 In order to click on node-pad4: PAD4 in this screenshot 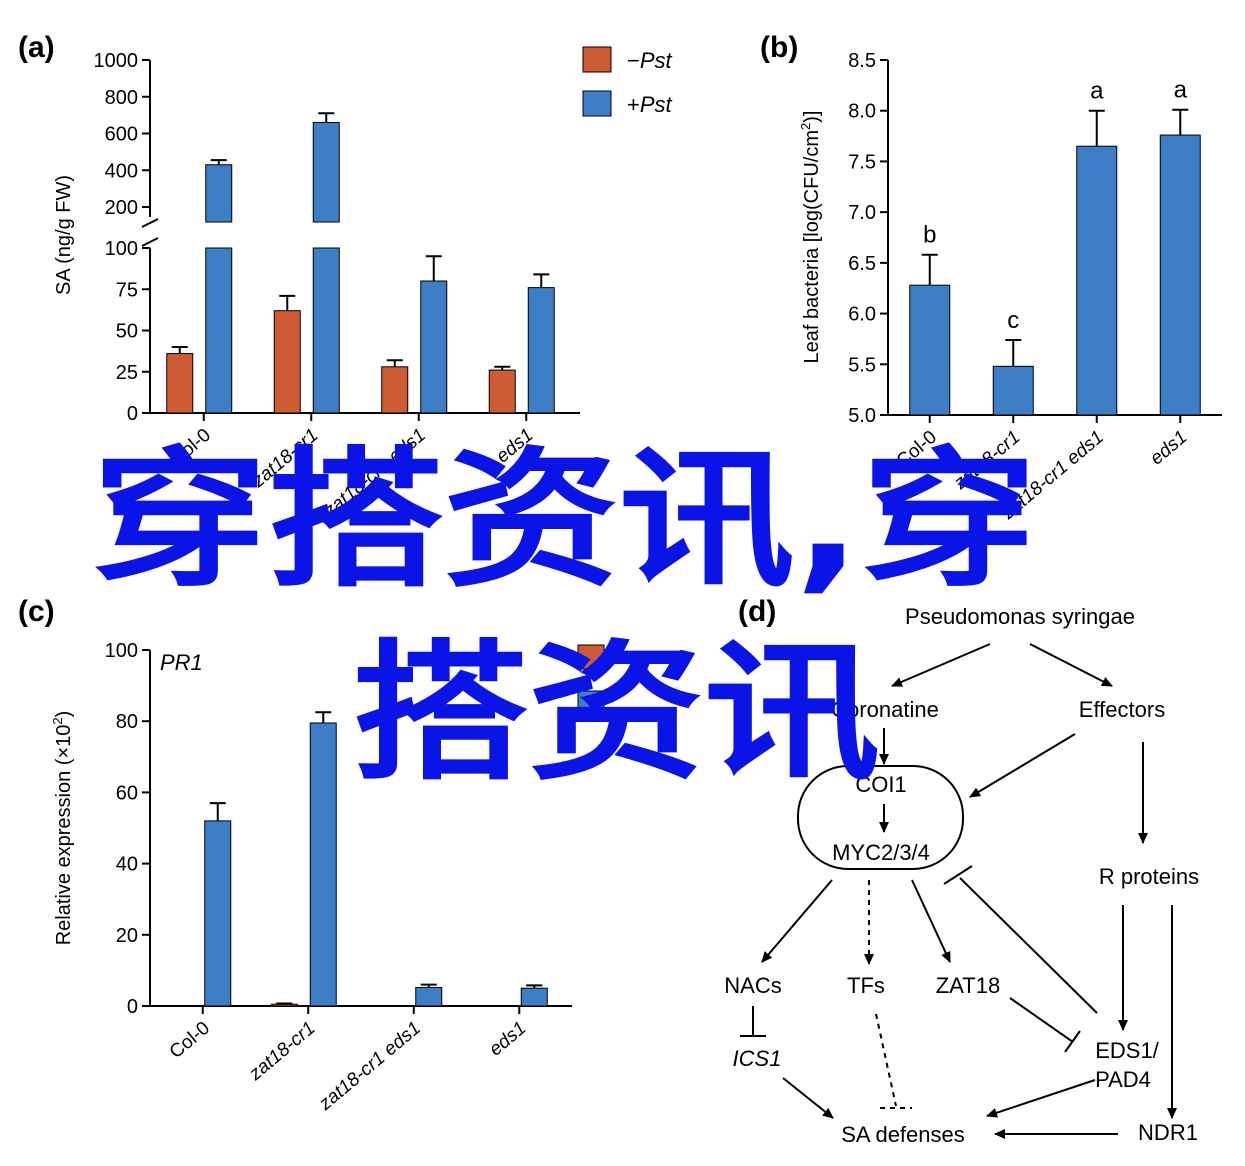, I will do `click(1123, 1079)`.